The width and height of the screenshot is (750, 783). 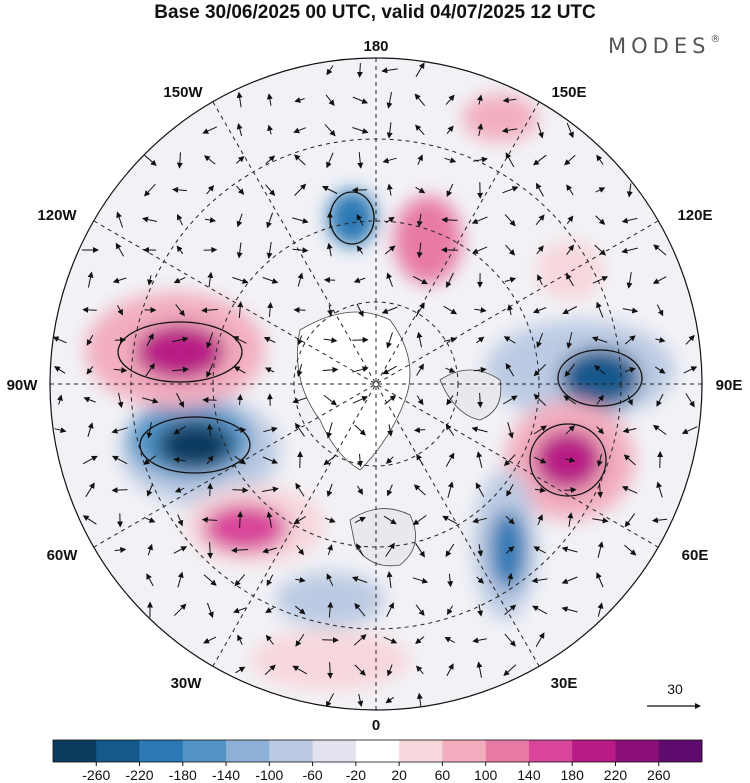 I want to click on vector-scale-label: 30, so click(x=675, y=689).